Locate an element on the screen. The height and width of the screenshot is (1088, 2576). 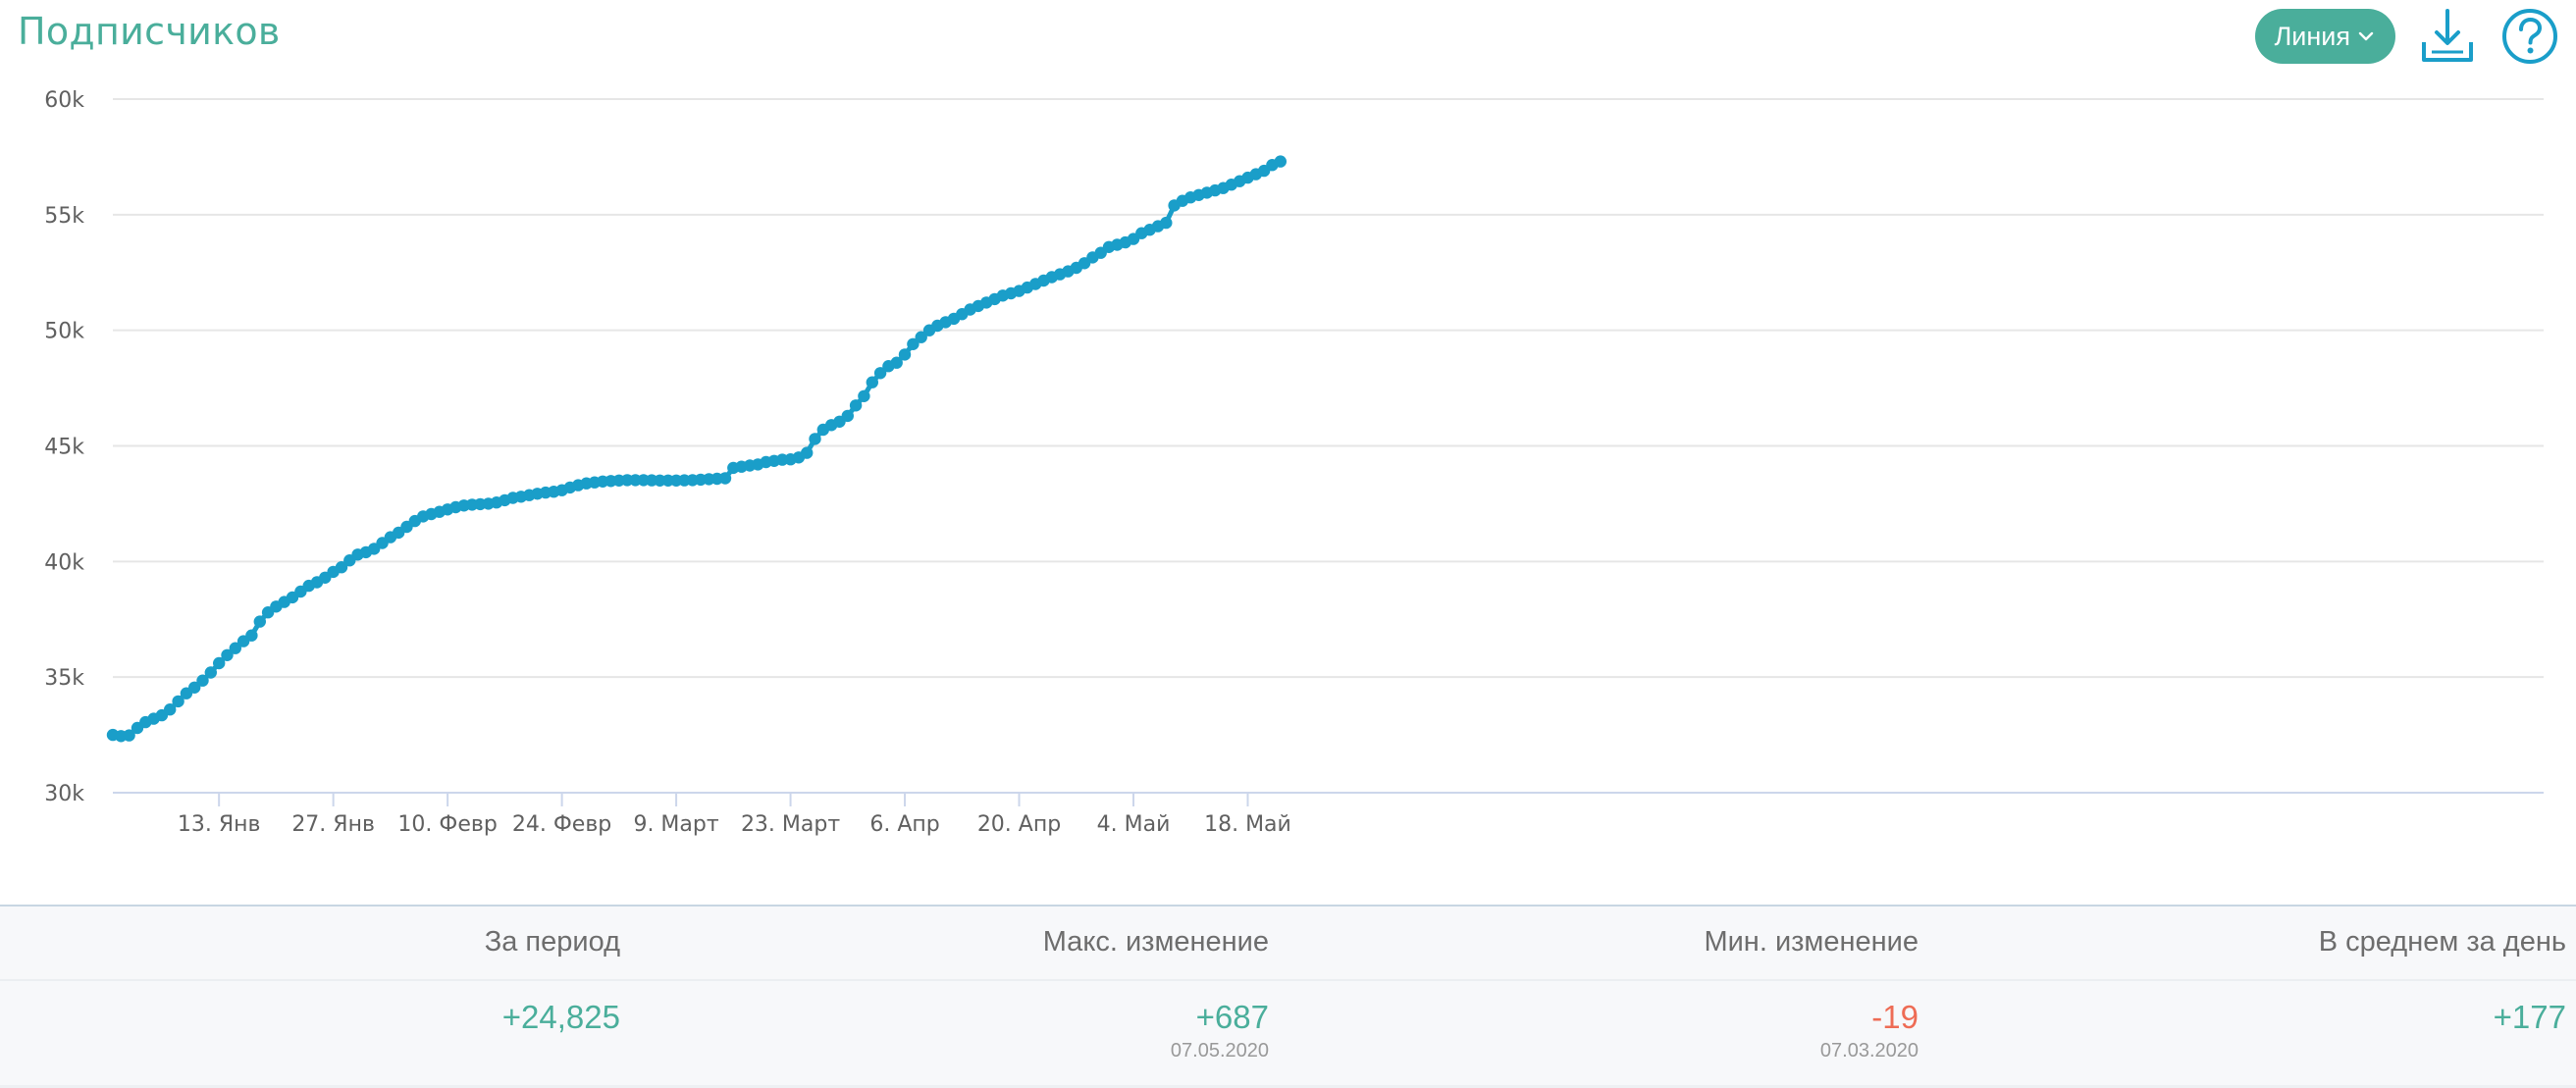
summary-value-max-change: +687 is located at coordinates (1232, 1017).